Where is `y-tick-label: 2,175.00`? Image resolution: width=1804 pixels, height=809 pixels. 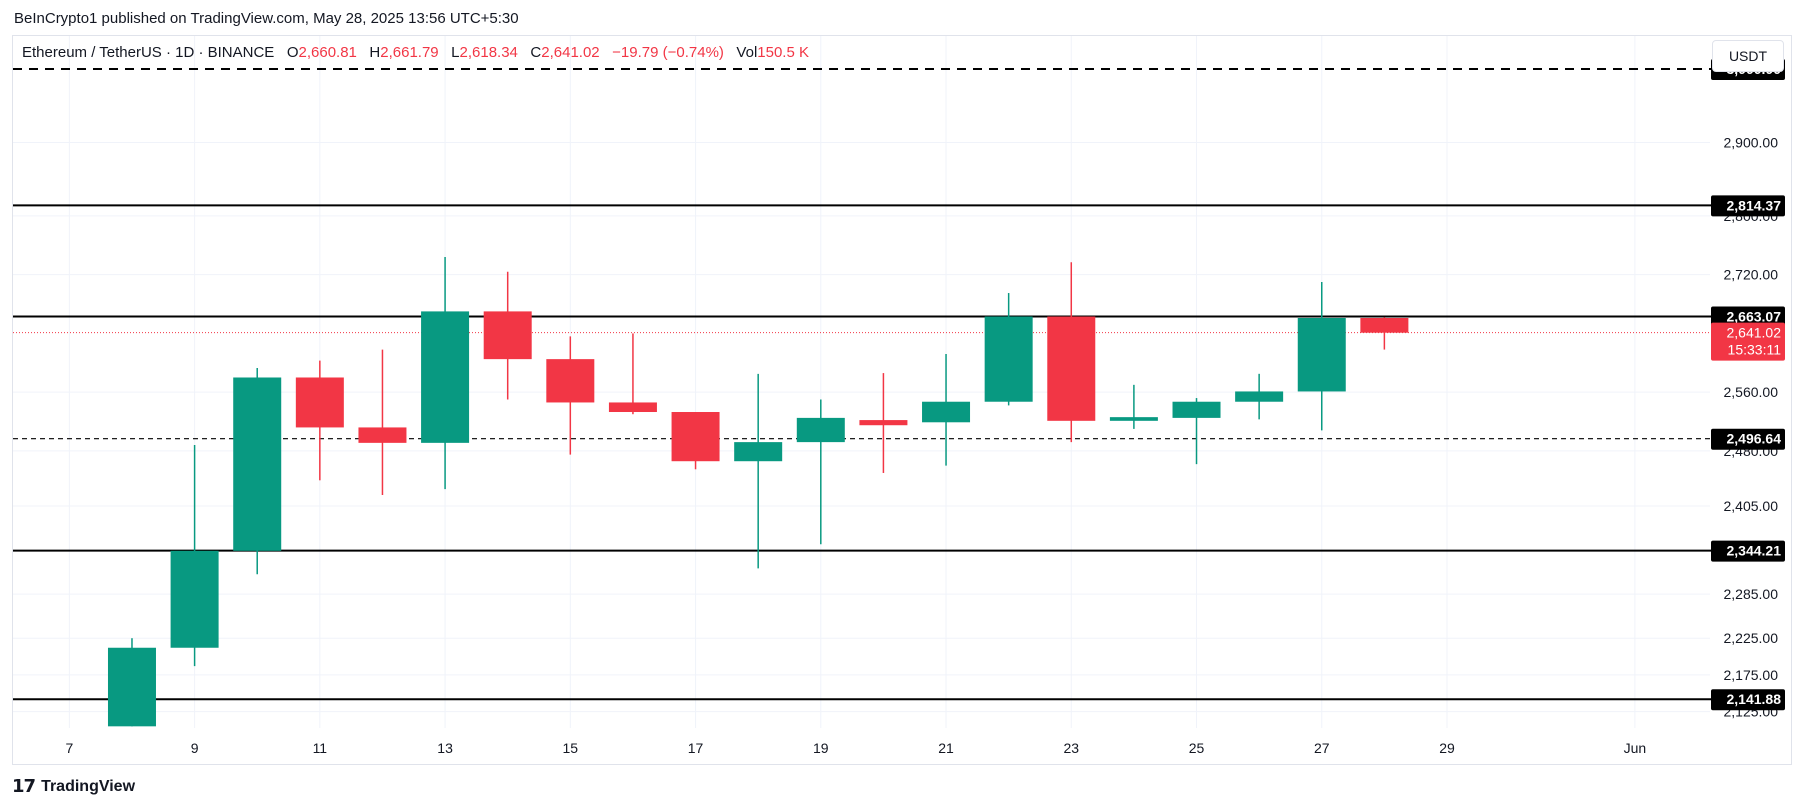 y-tick-label: 2,175.00 is located at coordinates (1751, 675).